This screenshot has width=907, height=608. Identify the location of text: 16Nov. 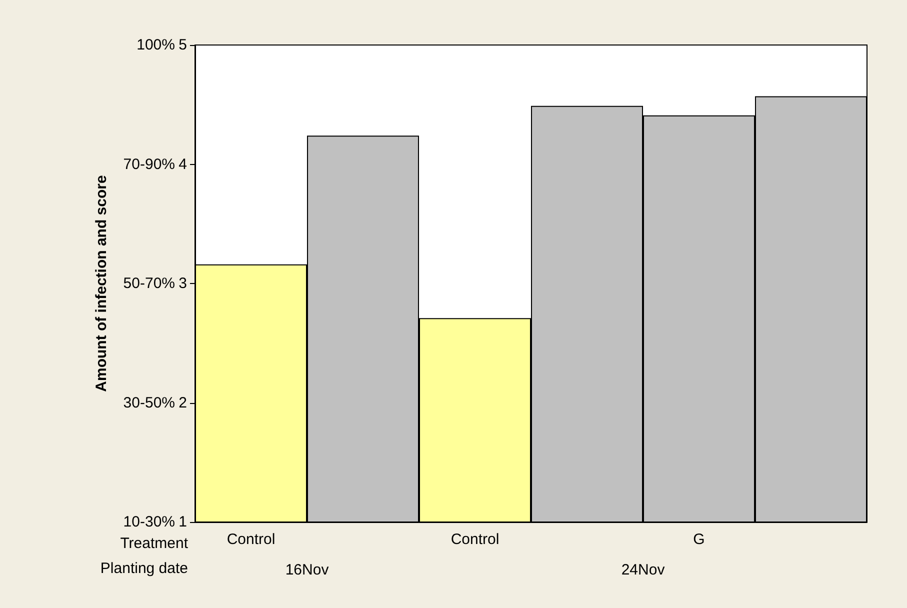
(307, 570).